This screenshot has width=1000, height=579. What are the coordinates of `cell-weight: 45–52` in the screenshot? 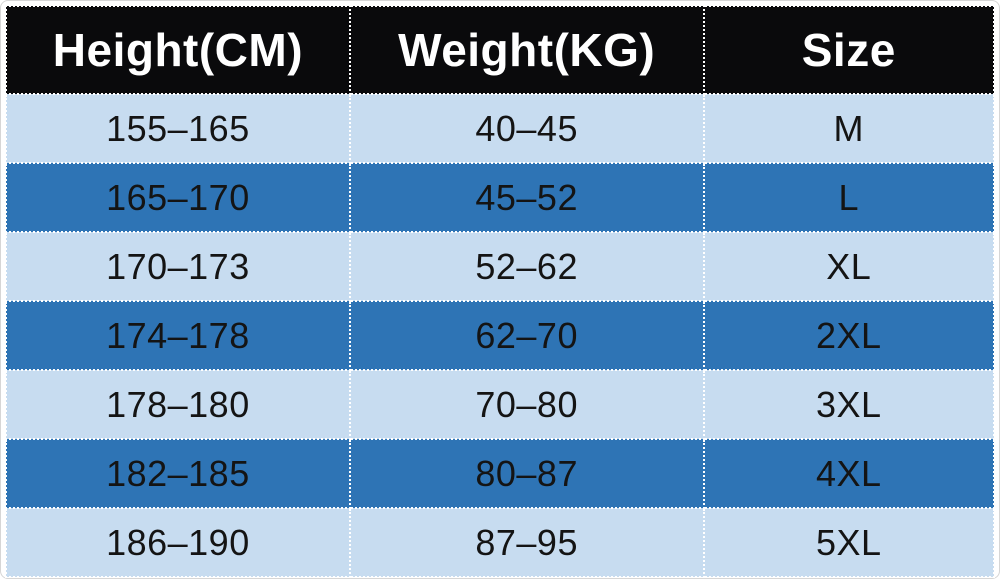 It's located at (526, 197).